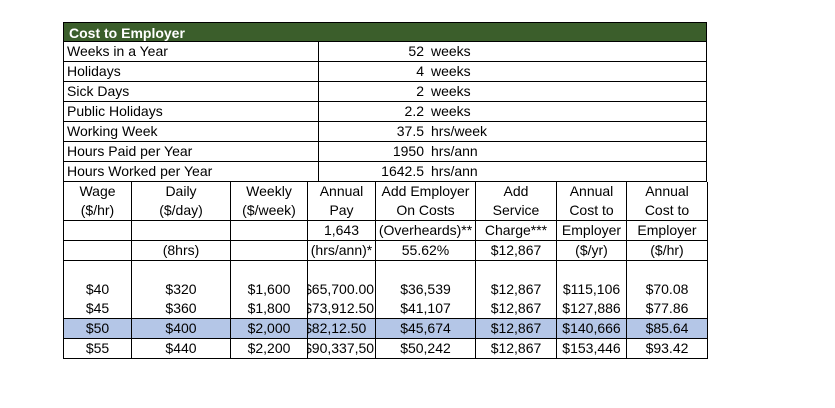 The height and width of the screenshot is (408, 835). I want to click on table-cell: (hrs/ann)*, so click(341, 250).